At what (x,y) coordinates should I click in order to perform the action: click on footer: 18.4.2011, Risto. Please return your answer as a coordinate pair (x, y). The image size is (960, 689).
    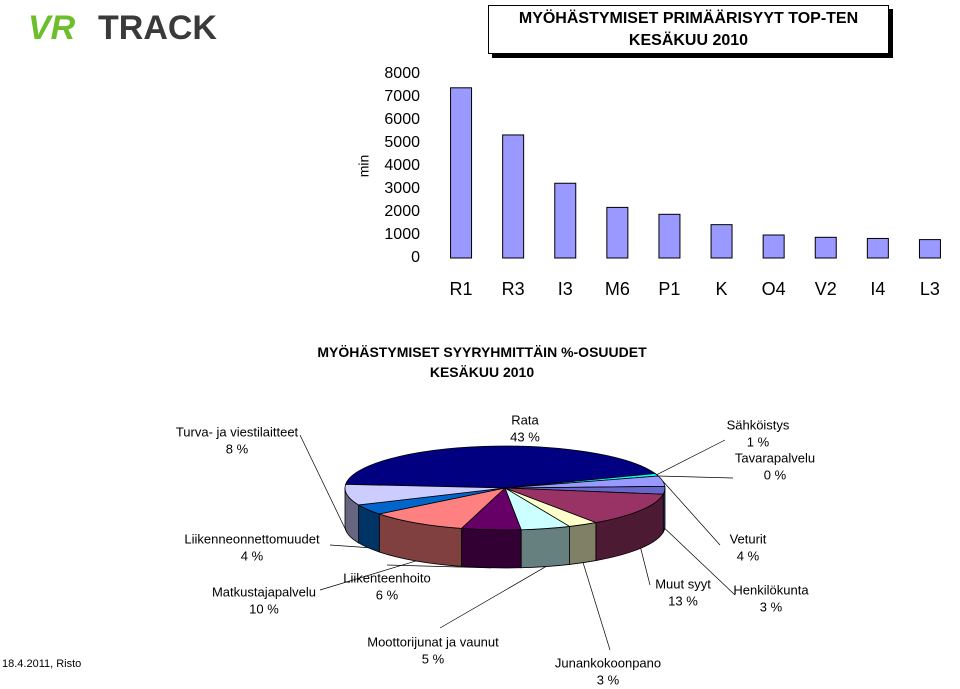
    Looking at the image, I should click on (41, 664).